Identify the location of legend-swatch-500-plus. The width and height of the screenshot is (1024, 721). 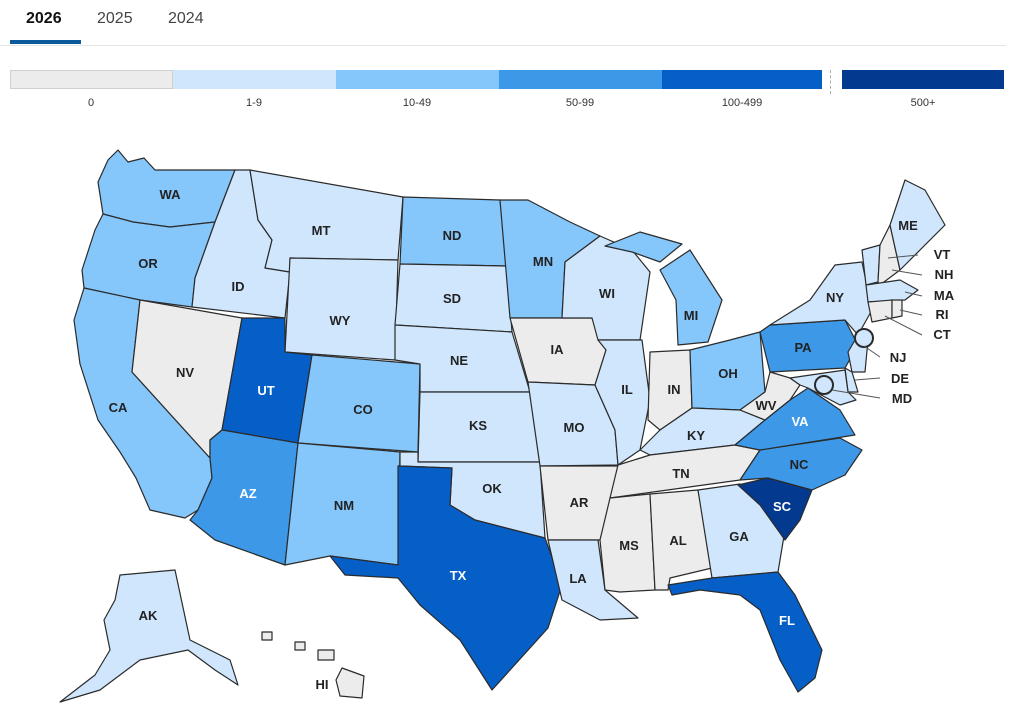
(923, 79).